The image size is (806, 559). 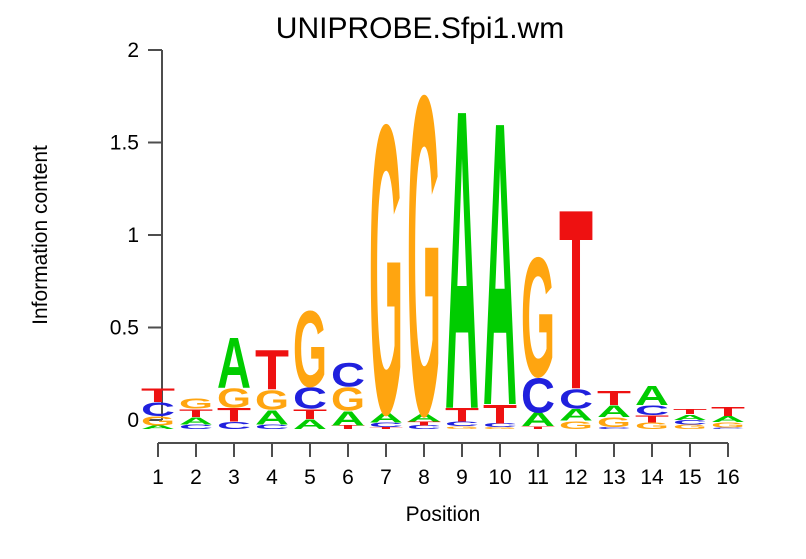 What do you see at coordinates (727, 477) in the screenshot?
I see `x-tick-label: 16` at bounding box center [727, 477].